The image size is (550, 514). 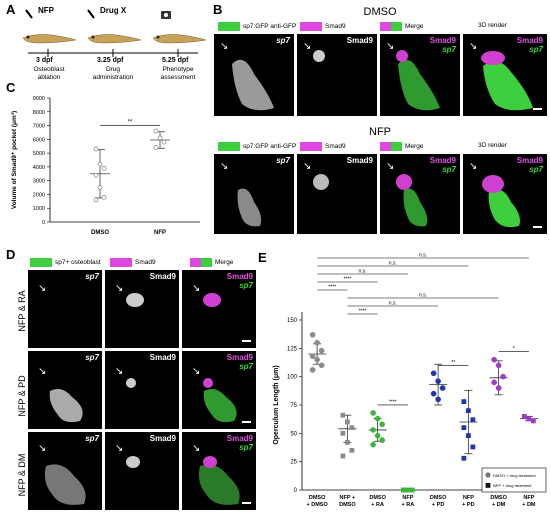 I want to click on y-tick-label: 2000, so click(x=39, y=195).